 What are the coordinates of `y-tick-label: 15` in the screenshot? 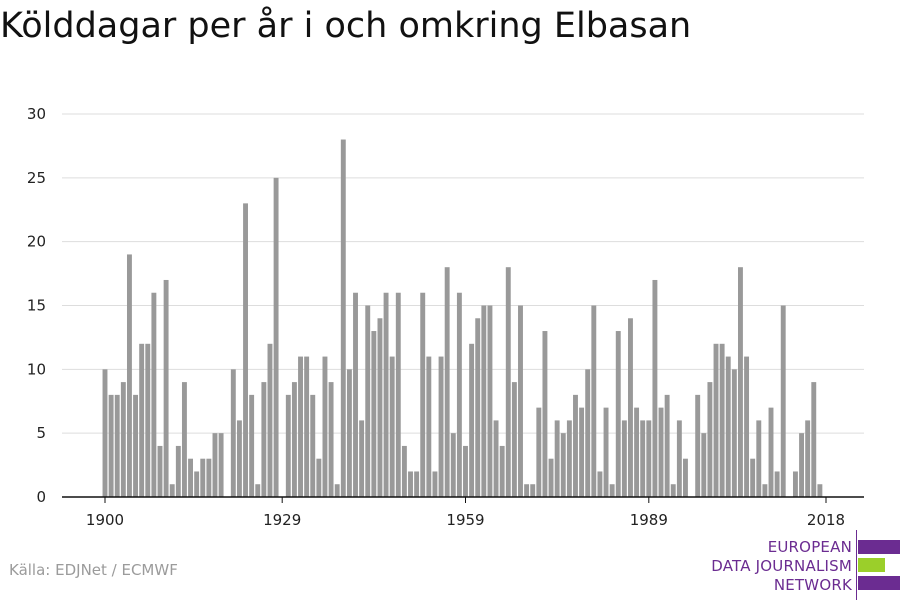 It's located at (36, 306).